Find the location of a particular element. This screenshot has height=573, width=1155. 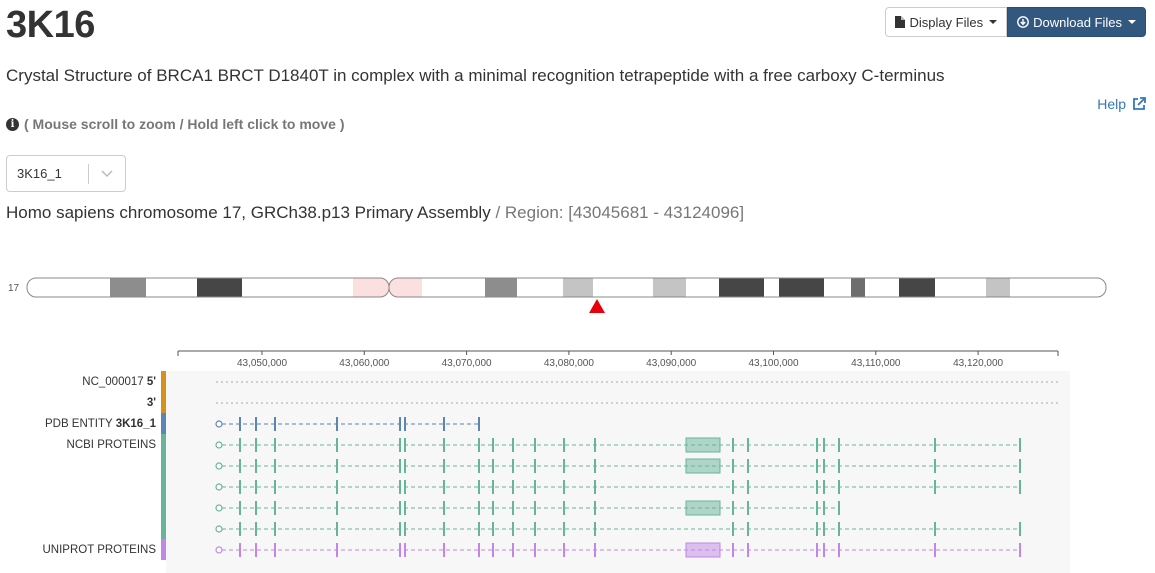

region-marker is located at coordinates (597, 306).